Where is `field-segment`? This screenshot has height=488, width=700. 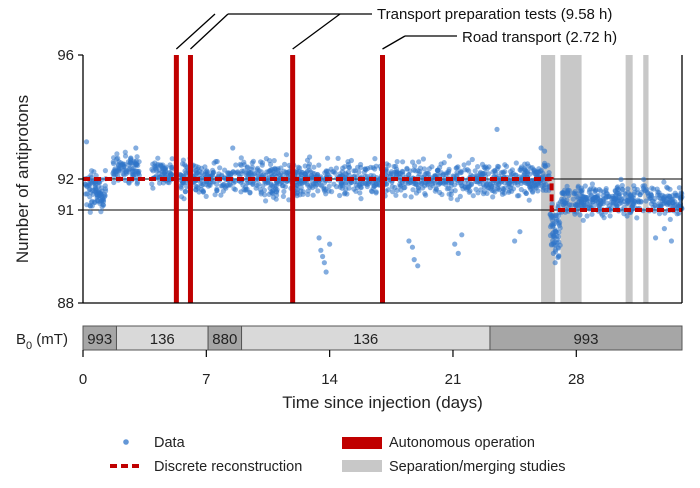 field-segment is located at coordinates (586, 338).